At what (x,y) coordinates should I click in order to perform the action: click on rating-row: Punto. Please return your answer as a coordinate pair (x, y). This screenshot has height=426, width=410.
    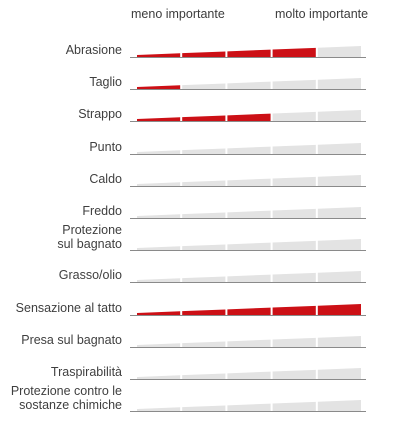
    Looking at the image, I should click on (205, 142).